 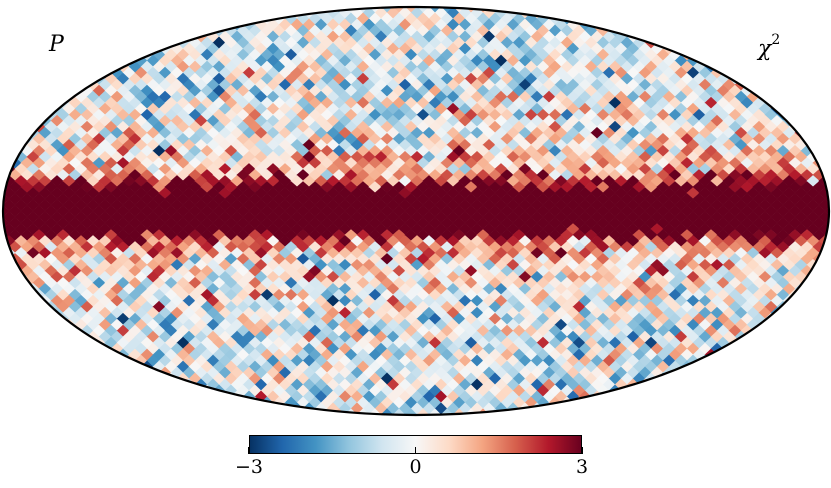 What do you see at coordinates (249, 467) in the screenshot?
I see `colorbar-tick-label: −3` at bounding box center [249, 467].